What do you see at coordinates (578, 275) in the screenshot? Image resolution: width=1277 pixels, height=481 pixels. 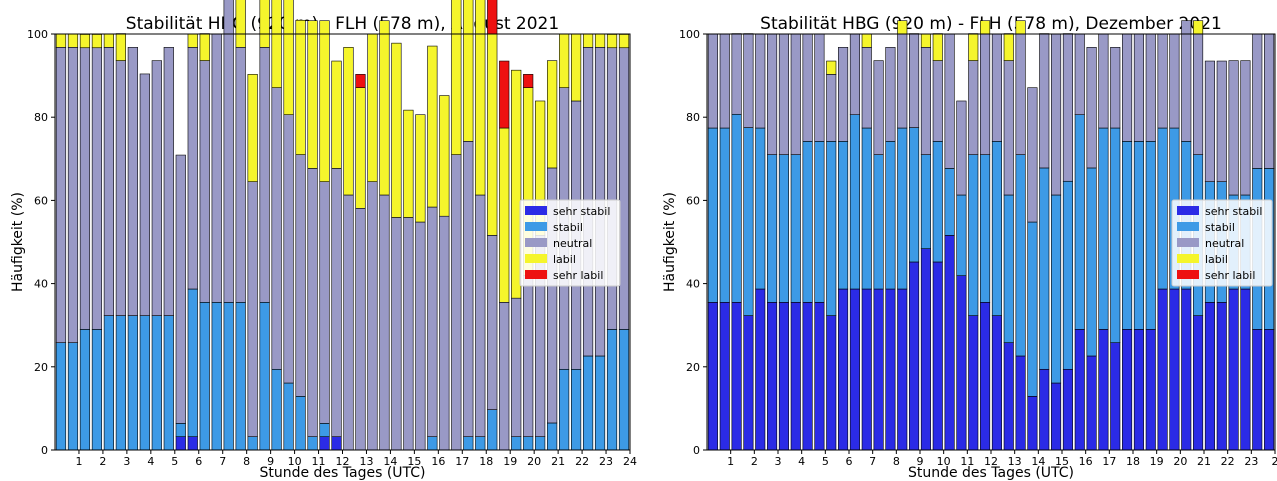 I see `legend-label: sehr labil` at bounding box center [578, 275].